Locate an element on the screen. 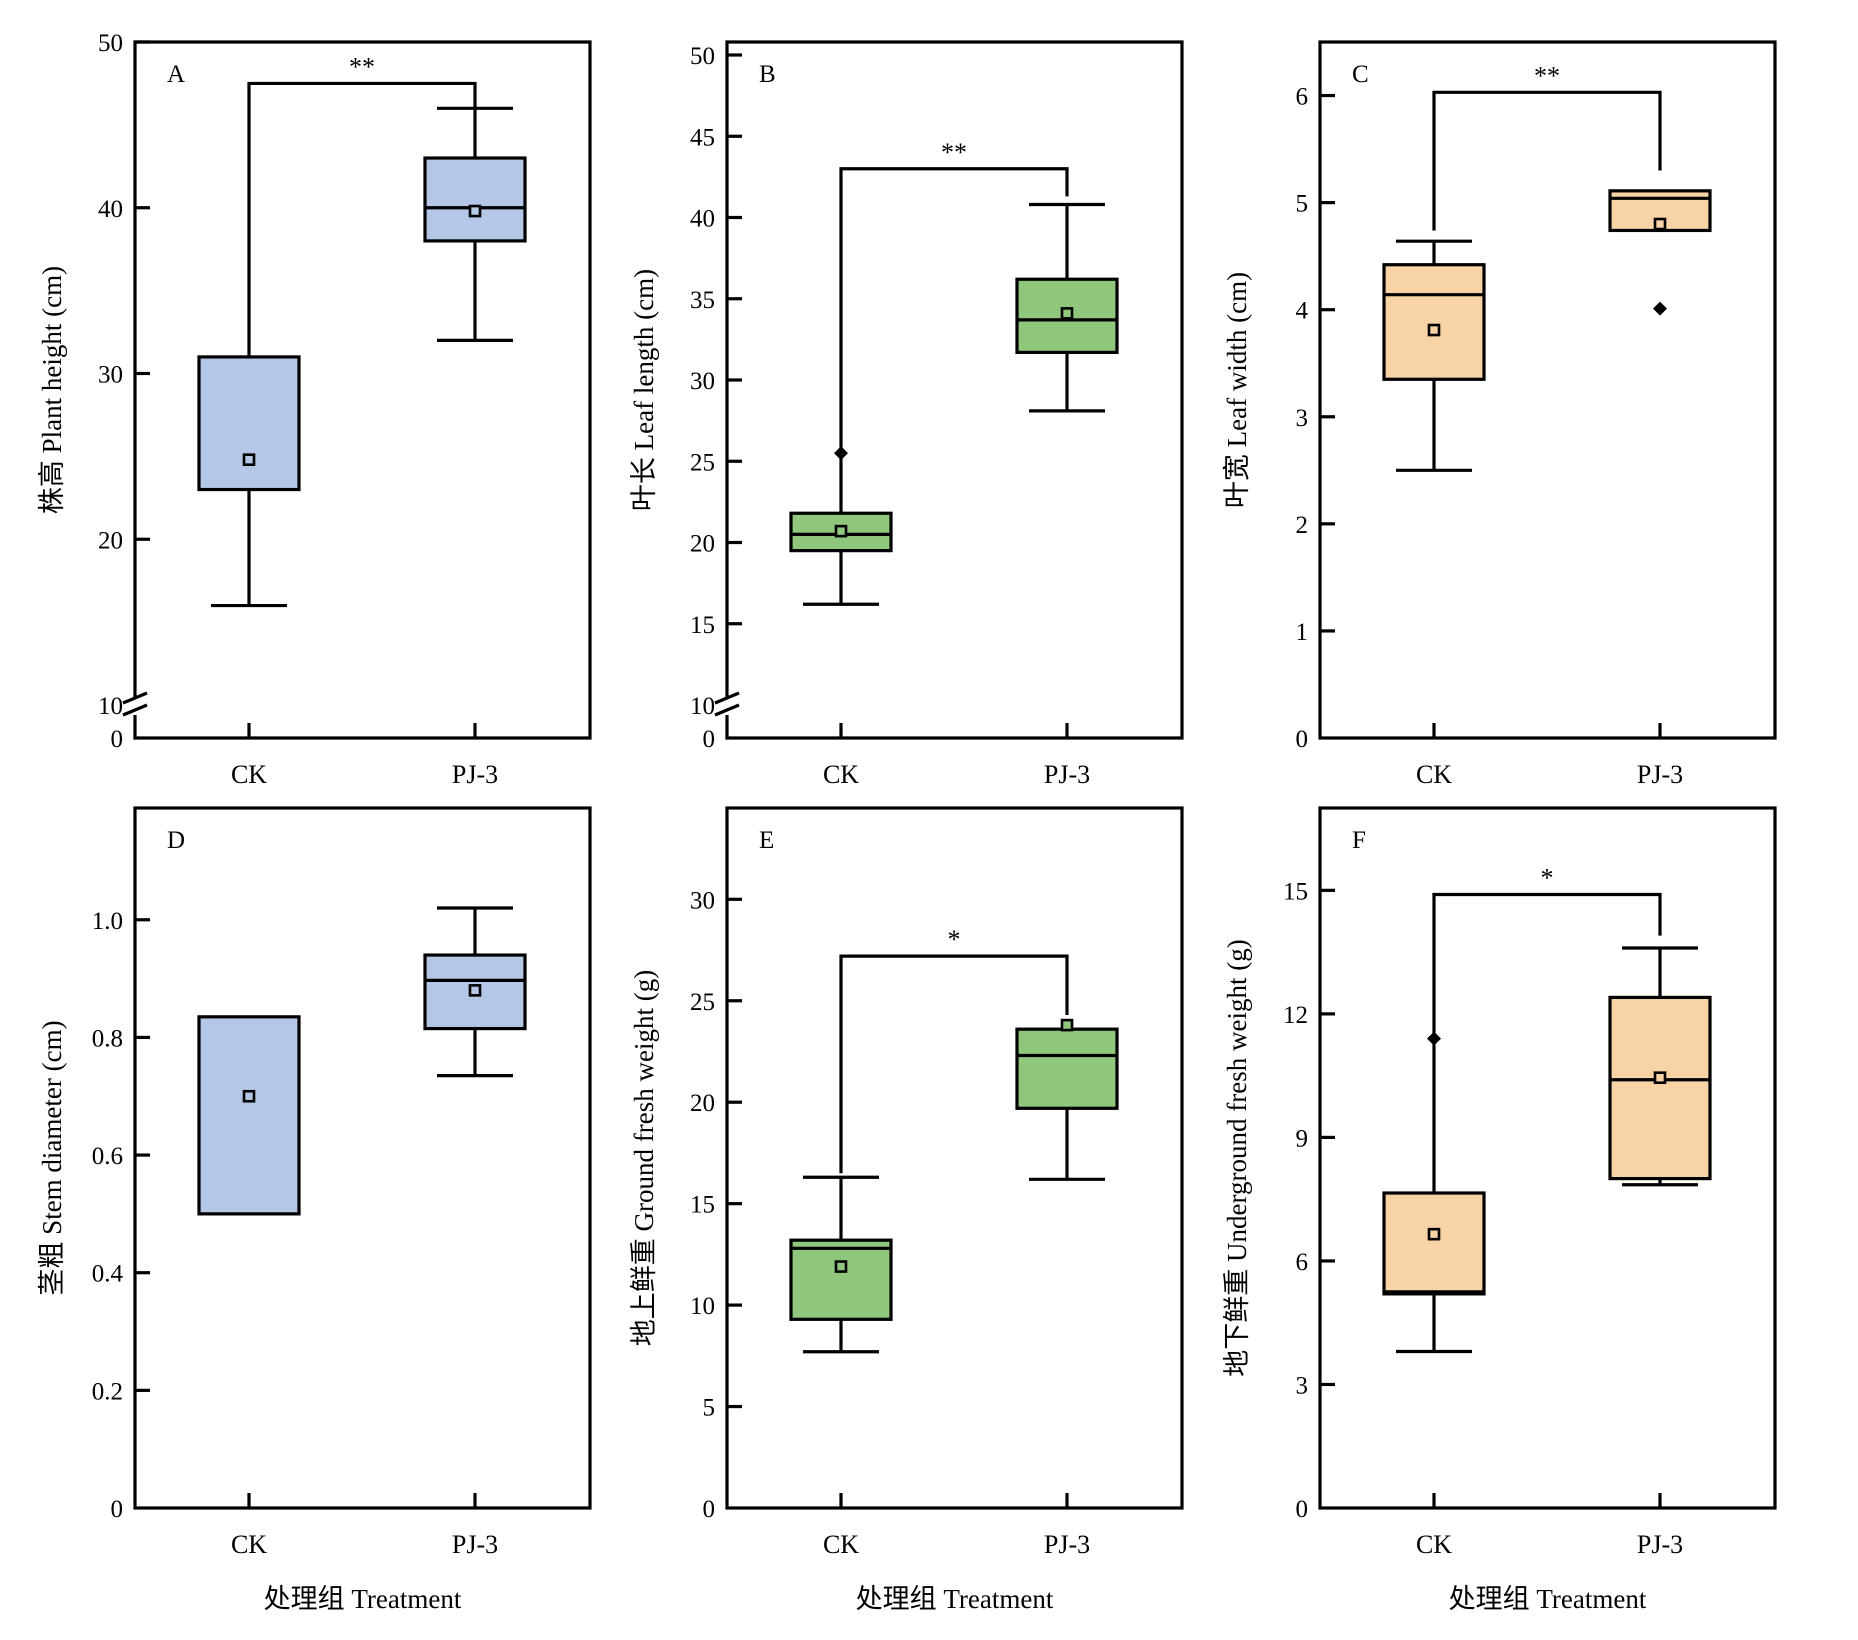  y-tick-label: 2 is located at coordinates (1302, 525).